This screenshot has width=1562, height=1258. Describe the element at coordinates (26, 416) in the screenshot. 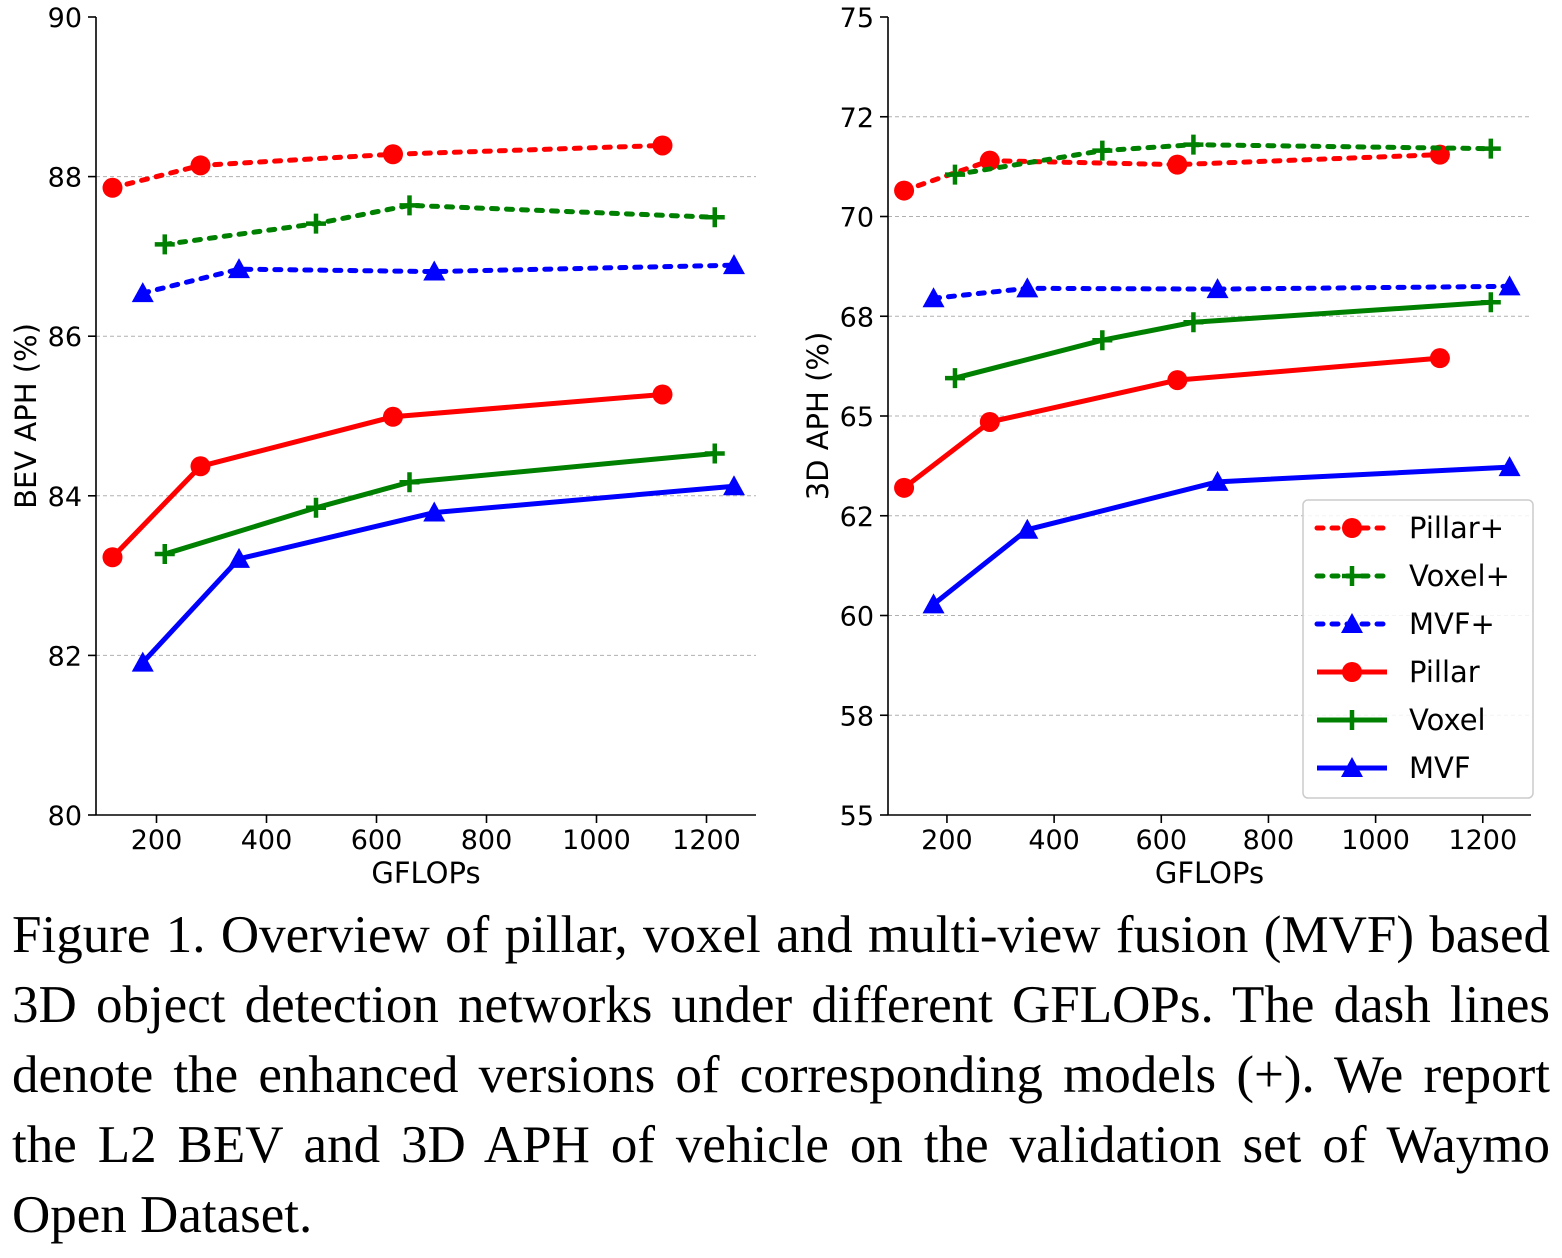

I see `y-axis-label: BEV APH (%)` at that location.